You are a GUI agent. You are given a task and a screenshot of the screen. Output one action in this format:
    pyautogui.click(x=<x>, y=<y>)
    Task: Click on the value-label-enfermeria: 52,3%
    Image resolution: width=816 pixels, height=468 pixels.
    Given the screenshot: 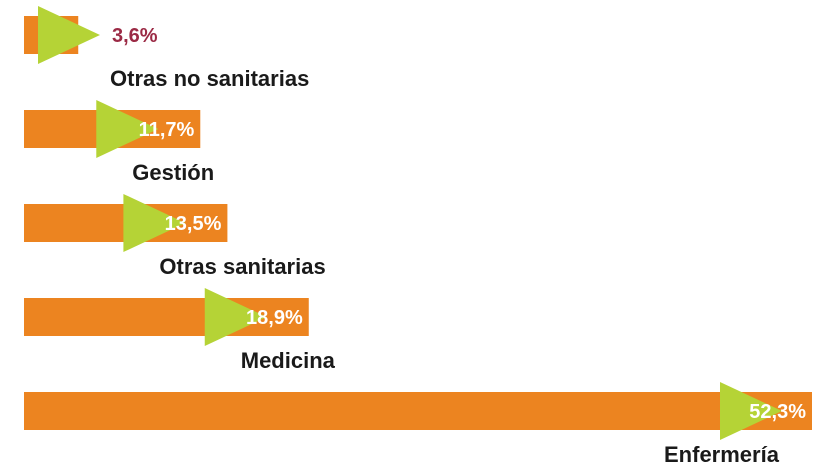 What is the action you would take?
    pyautogui.click(x=777, y=412)
    